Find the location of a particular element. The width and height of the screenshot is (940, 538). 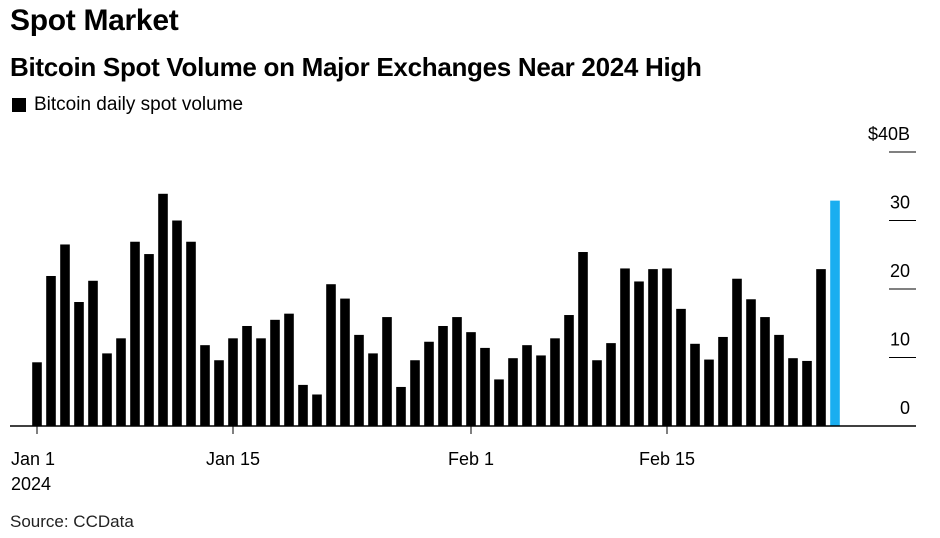

y-tick-label: 20 is located at coordinates (900, 271).